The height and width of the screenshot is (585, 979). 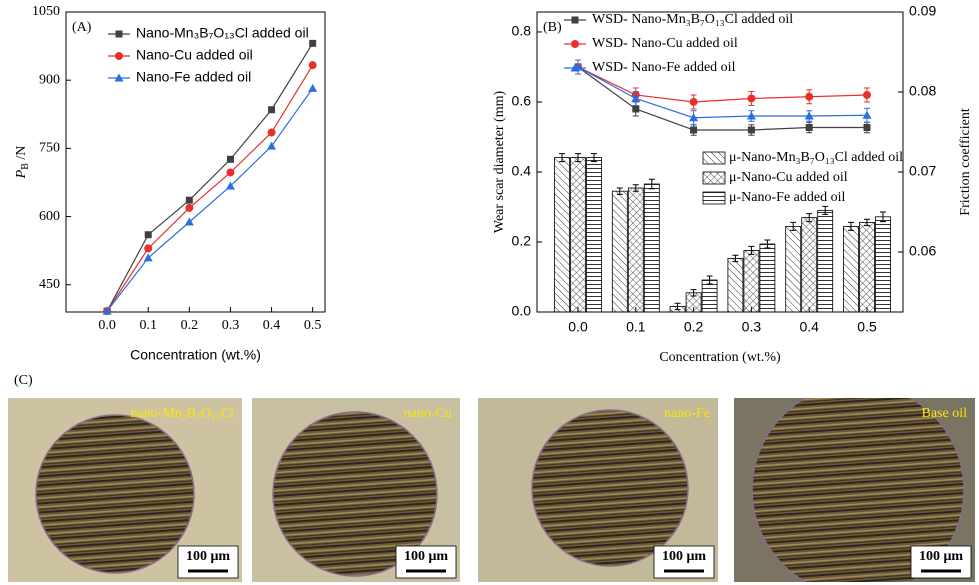 I want to click on legend-label: WSD- Nano-Cu added oil, so click(x=665, y=43).